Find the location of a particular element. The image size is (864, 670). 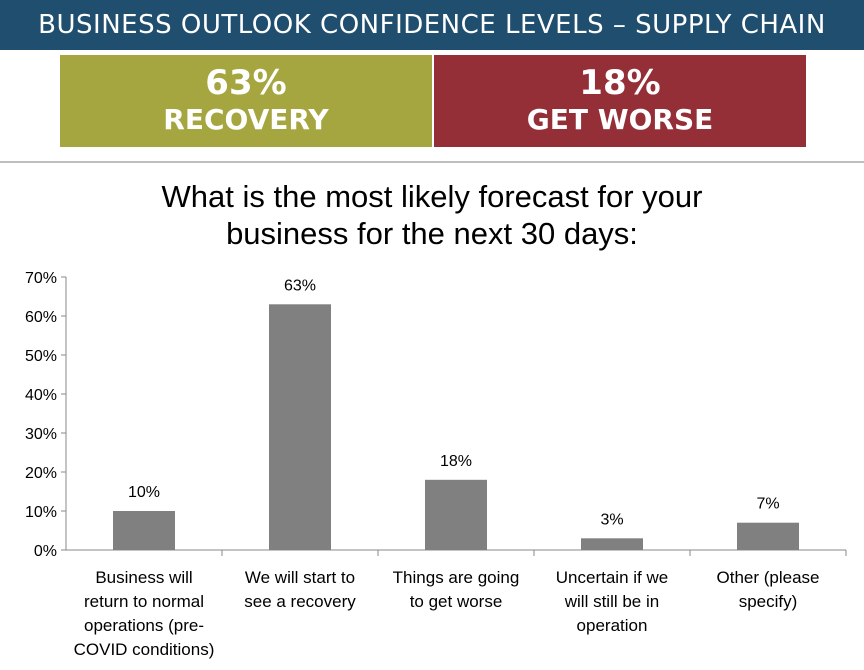

x-category-label: Uncertain if we will still be in operation is located at coordinates (612, 602).